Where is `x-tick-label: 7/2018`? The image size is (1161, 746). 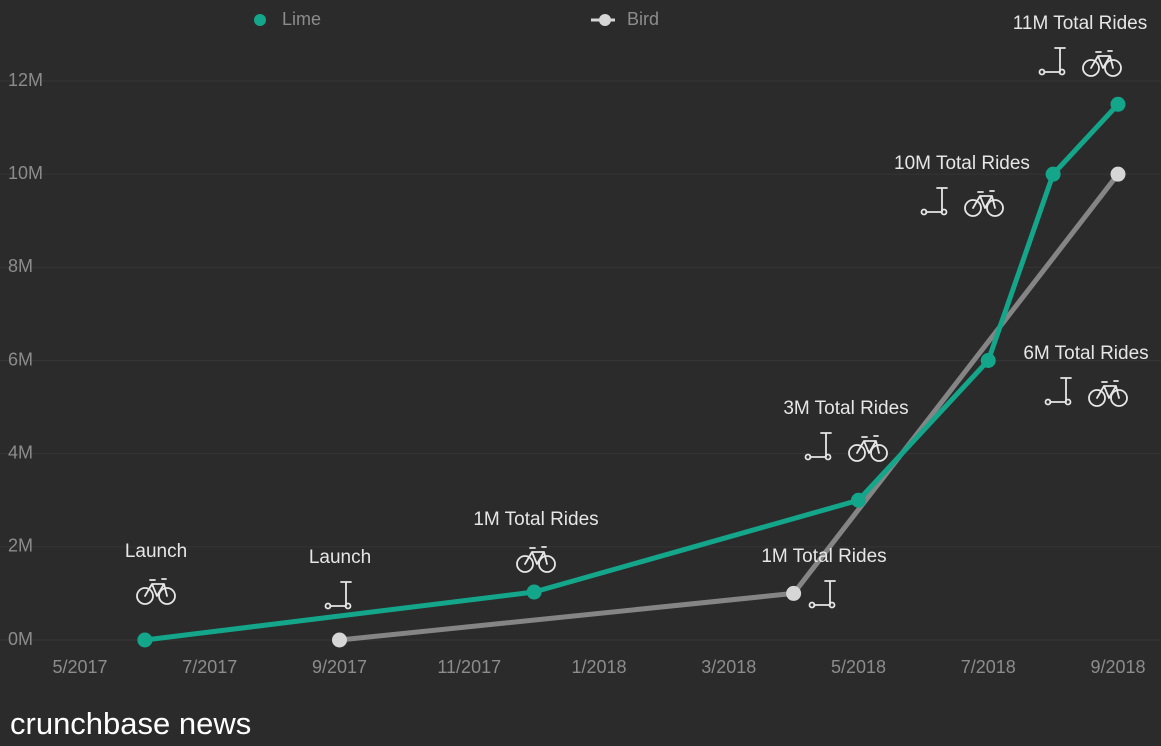
x-tick-label: 7/2018 is located at coordinates (988, 667).